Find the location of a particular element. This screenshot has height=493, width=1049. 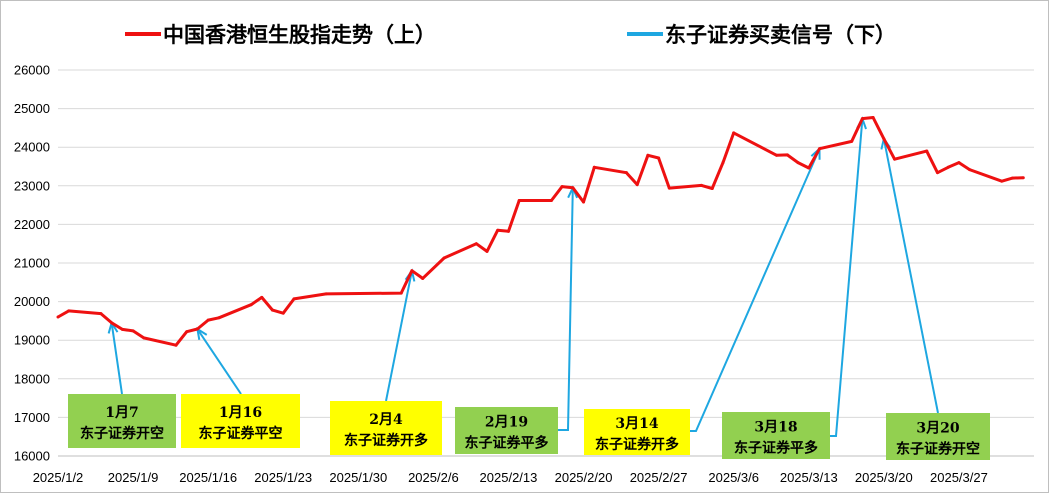

signal-date: 3月14 is located at coordinates (636, 424).